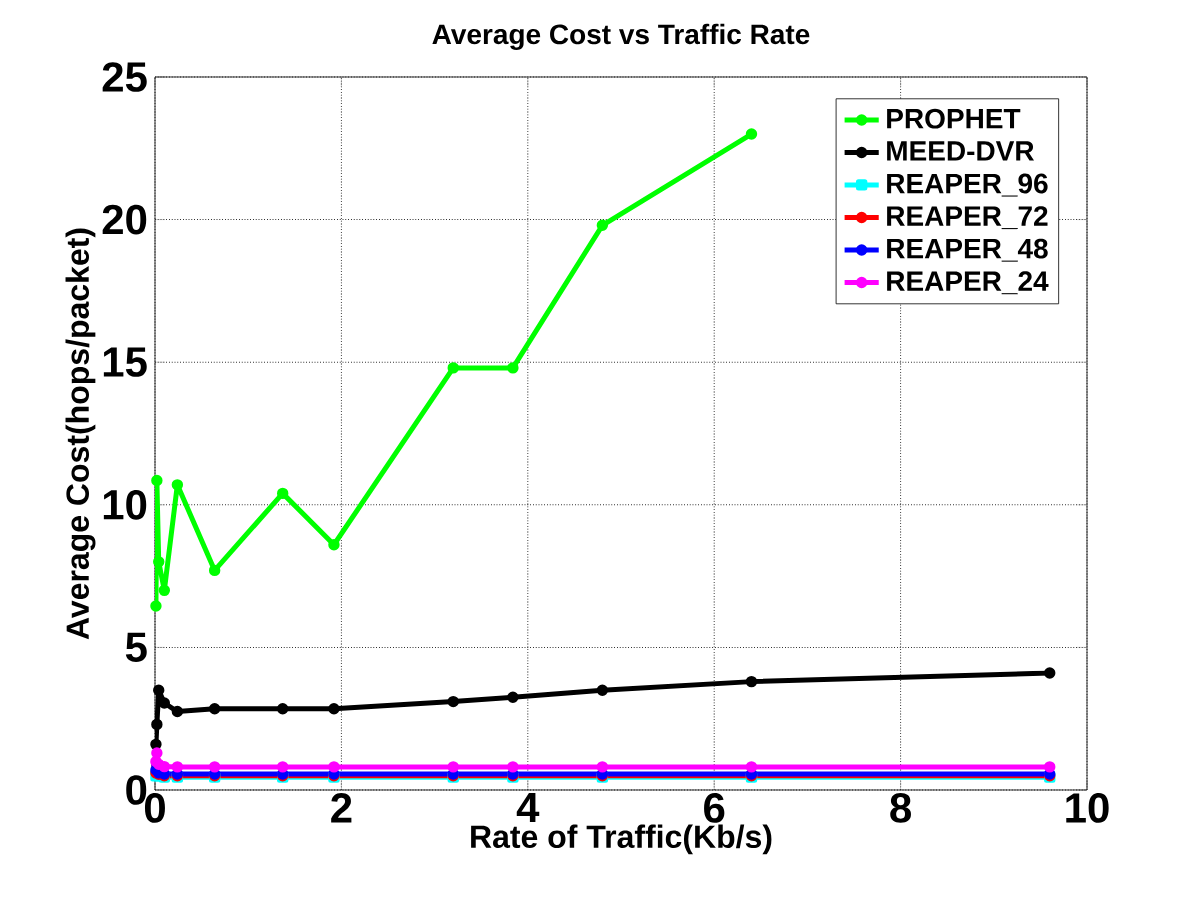 This screenshot has height=900, width=1200. I want to click on x-tick-label: 8, so click(900, 808).